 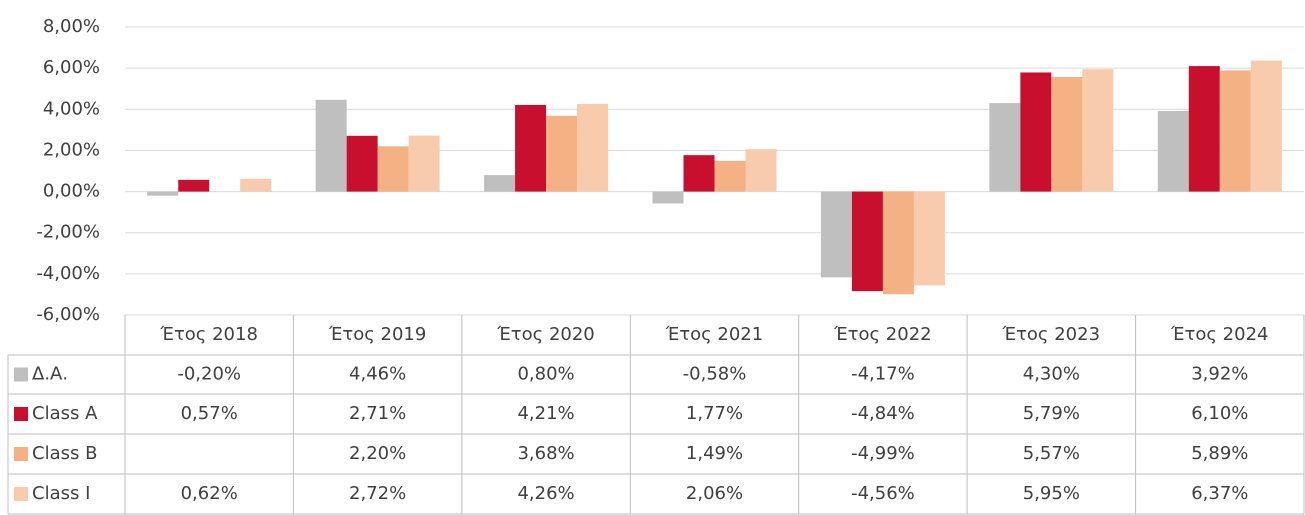 What do you see at coordinates (71, 108) in the screenshot?
I see `y-tick-label: 4,00%` at bounding box center [71, 108].